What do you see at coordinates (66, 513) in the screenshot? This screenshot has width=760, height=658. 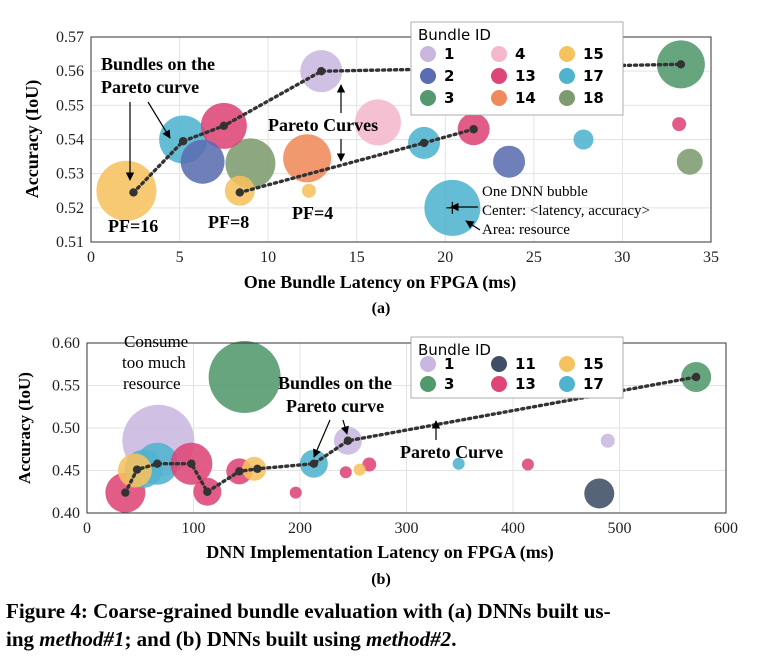 I see `y-tick-label: 0.40` at bounding box center [66, 513].